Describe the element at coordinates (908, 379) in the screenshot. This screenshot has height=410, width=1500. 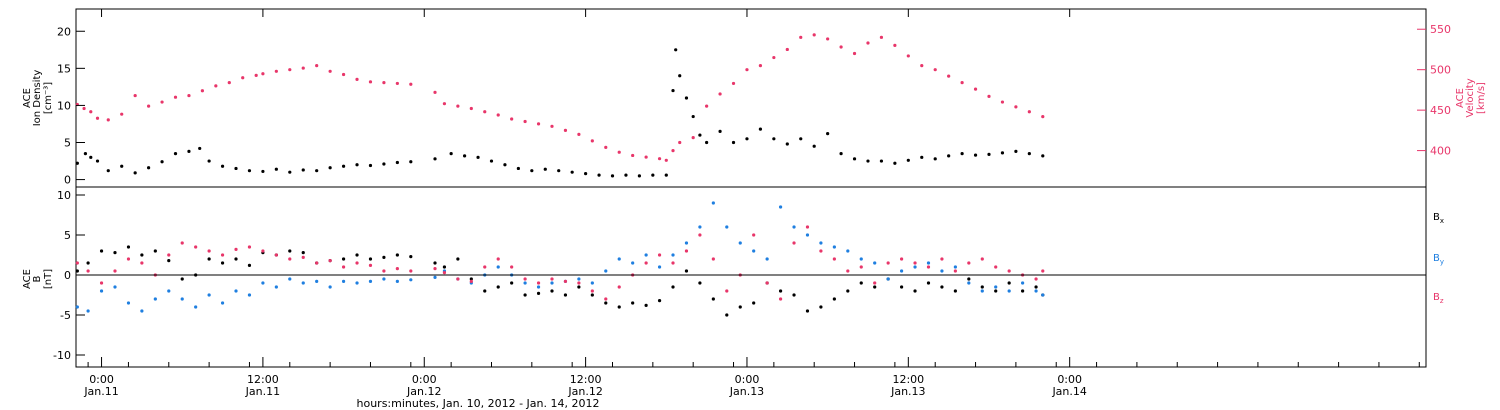
I see `time-tick-label: 12:00` at that location.